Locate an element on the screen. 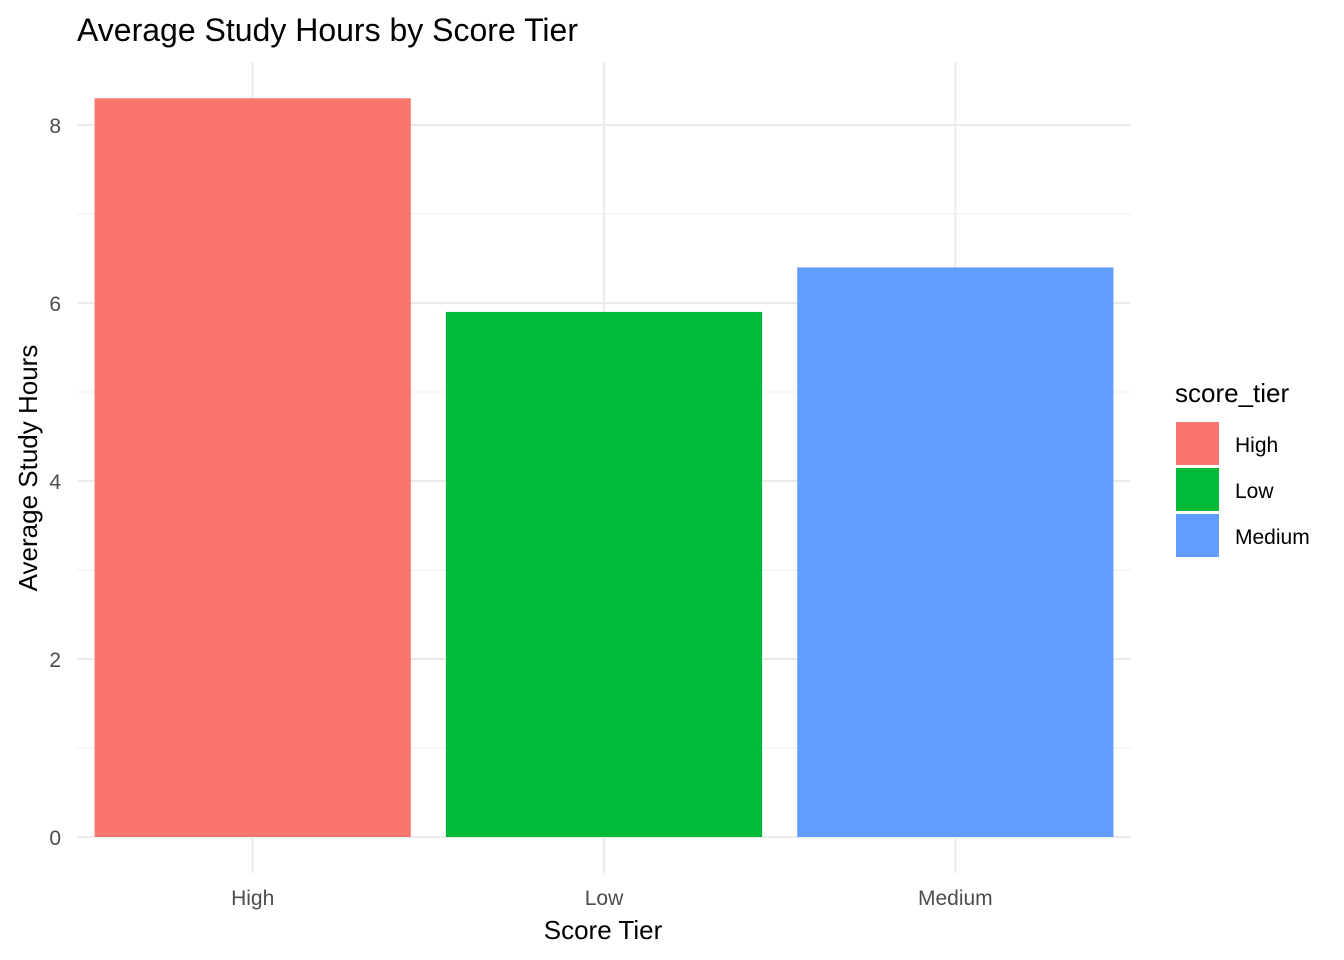  x-tick-label: High is located at coordinates (252, 898).